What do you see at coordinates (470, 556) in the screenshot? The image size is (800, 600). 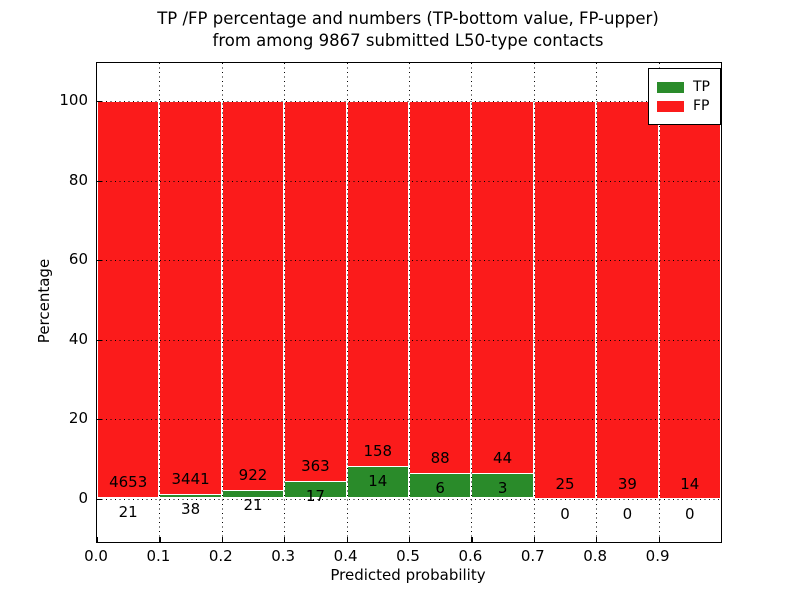 I see `x-tick-label: 0.6` at bounding box center [470, 556].